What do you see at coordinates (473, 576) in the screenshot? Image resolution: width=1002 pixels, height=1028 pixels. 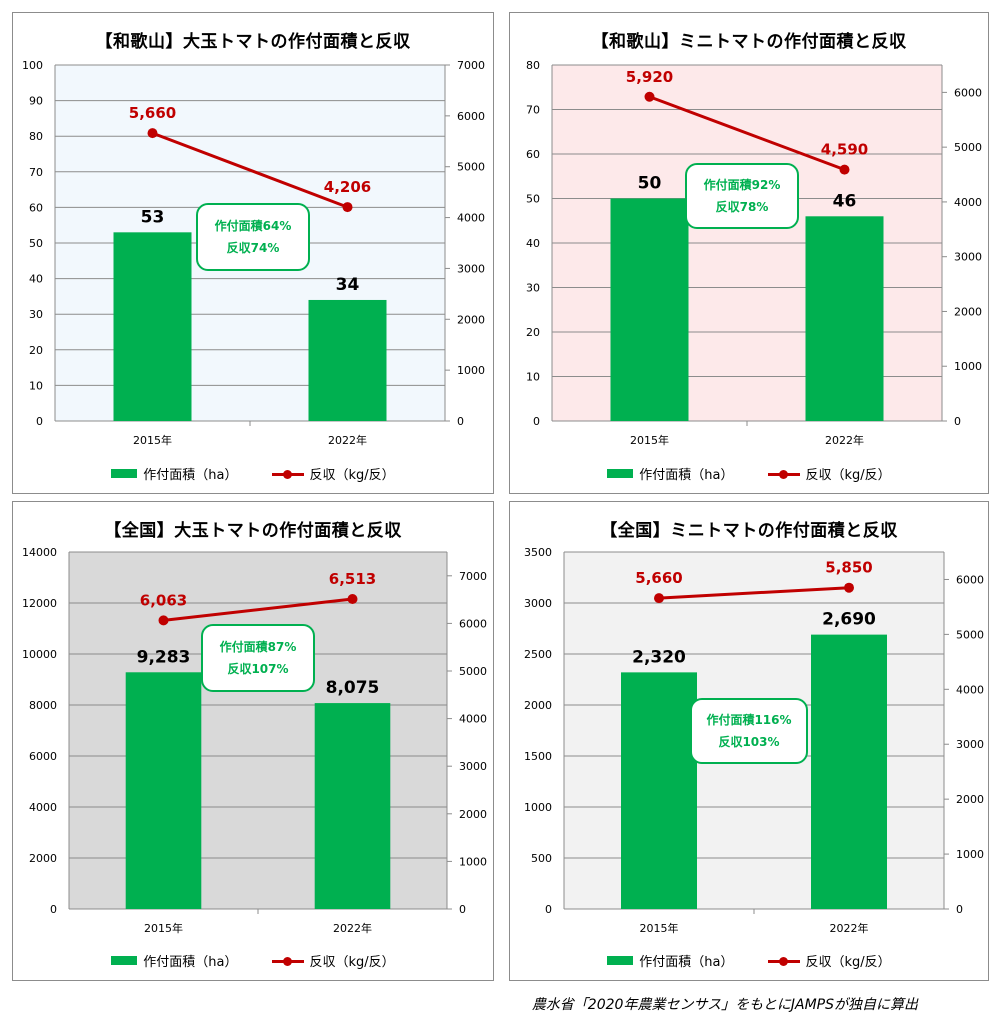 I see `y-right-tick-label: 7000` at bounding box center [473, 576].